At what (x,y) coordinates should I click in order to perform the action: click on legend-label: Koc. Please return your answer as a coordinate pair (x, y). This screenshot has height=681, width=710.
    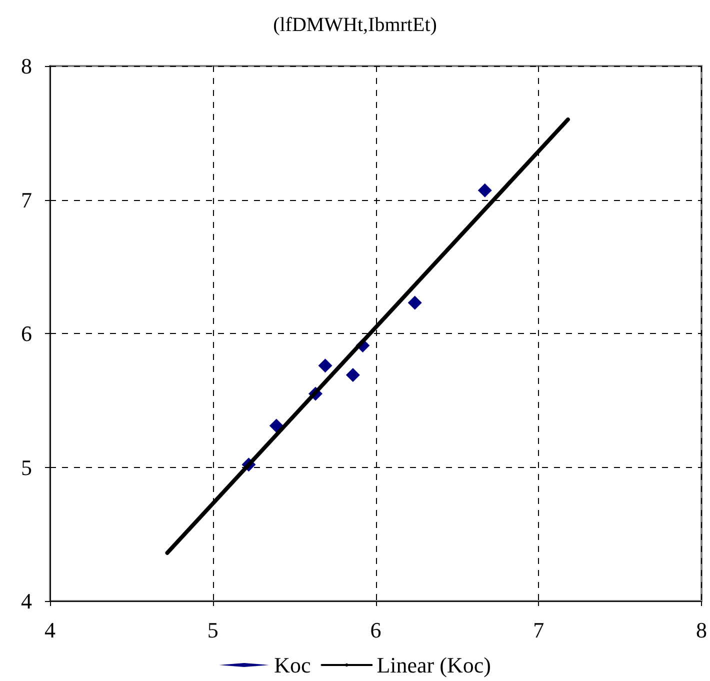
    Looking at the image, I should click on (292, 665).